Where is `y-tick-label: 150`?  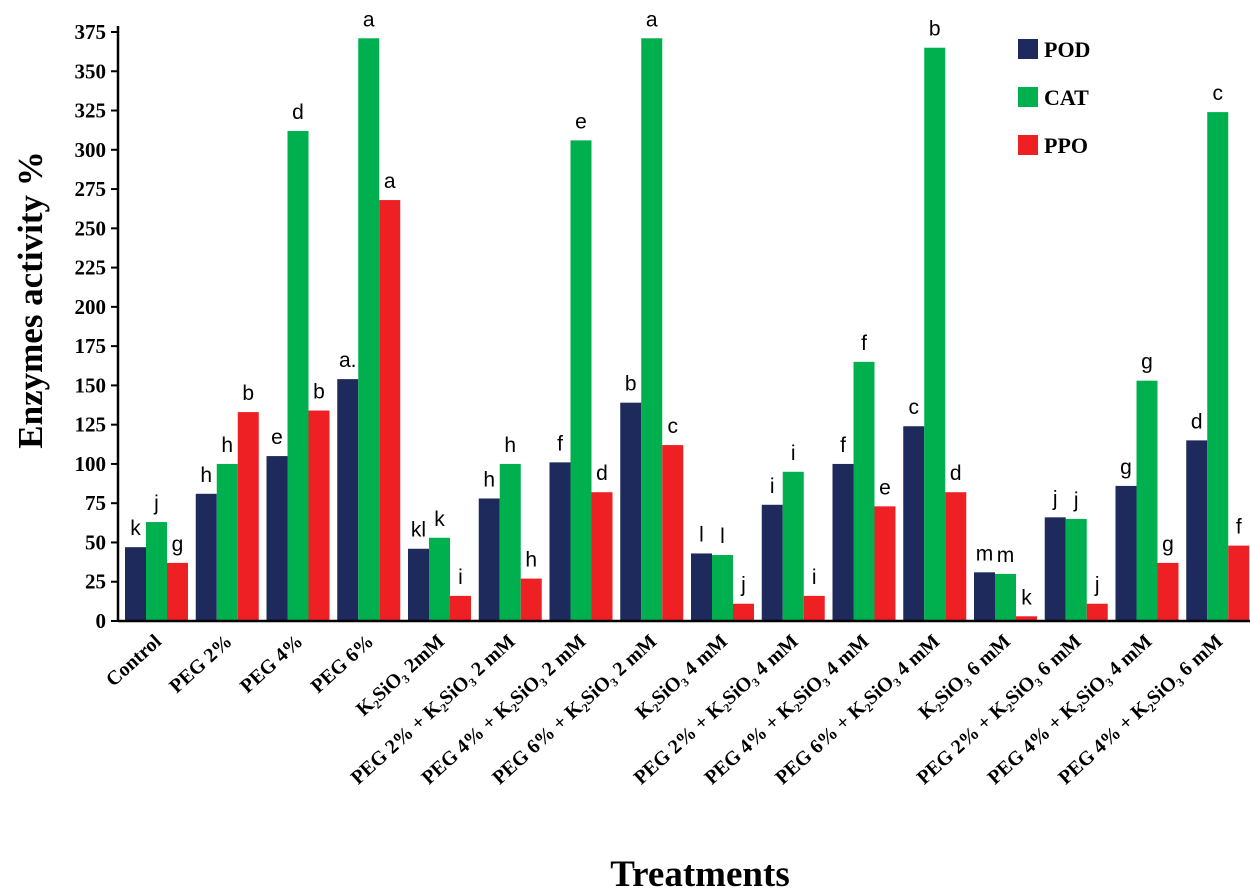 y-tick-label: 150 is located at coordinates (91, 385).